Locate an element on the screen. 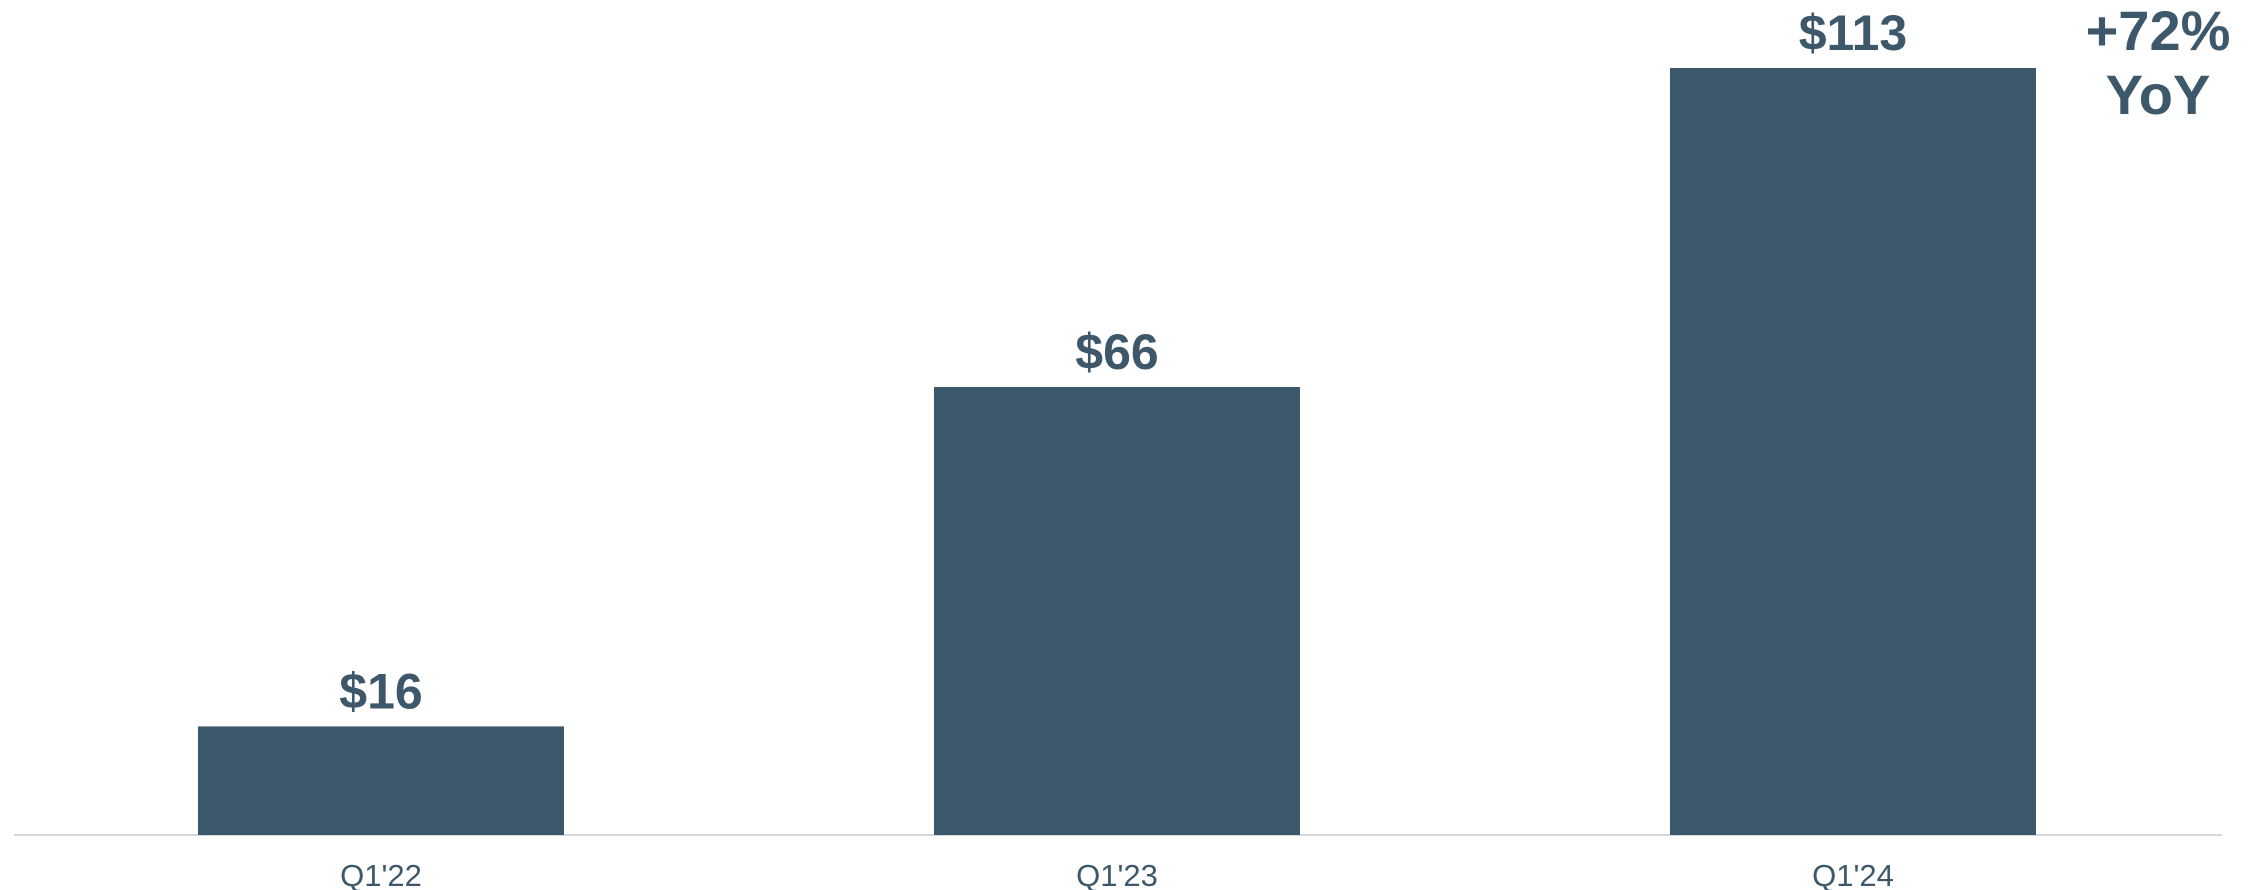 The height and width of the screenshot is (890, 2254). data-label-2: $113 is located at coordinates (1853, 33).